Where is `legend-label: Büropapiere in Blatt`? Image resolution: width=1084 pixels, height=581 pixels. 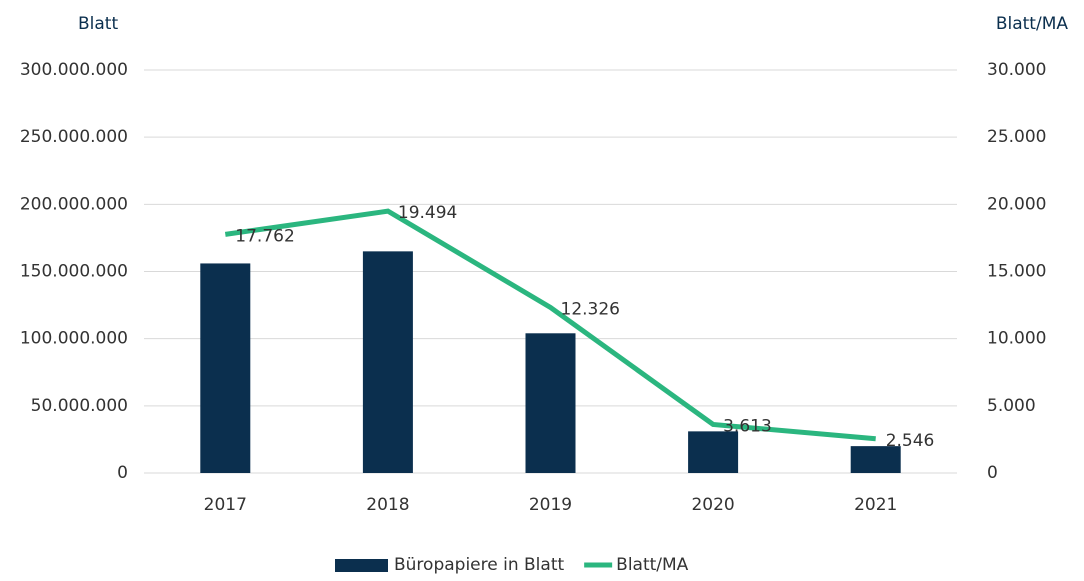 legend-label: Büropapiere in Blatt is located at coordinates (479, 565).